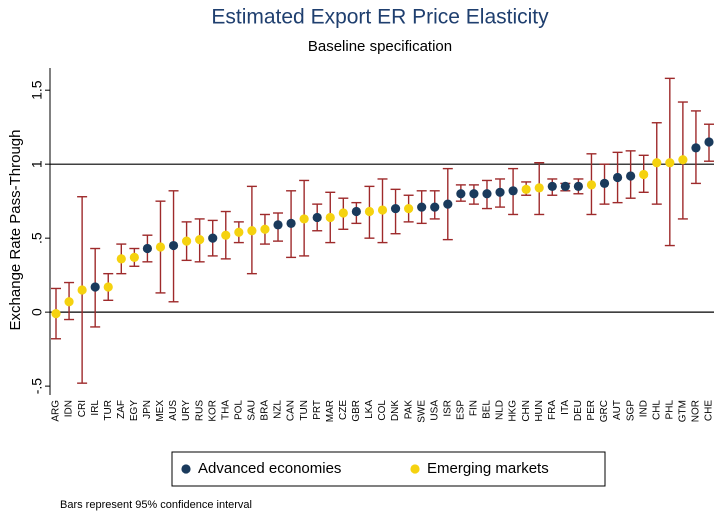 The height and width of the screenshot is (522, 714). I want to click on x-tick-label: POL, so click(238, 410).